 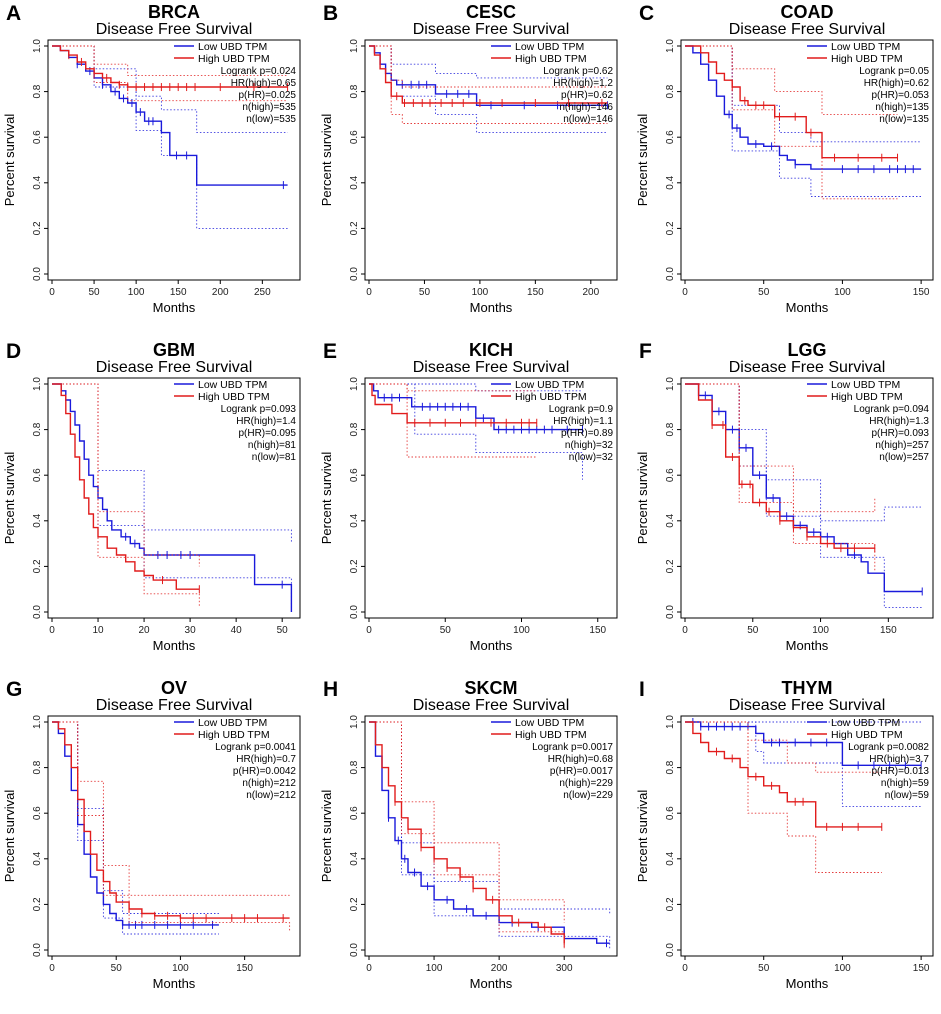 I want to click on stat-line: p(HR)=0.095, so click(x=267, y=433).